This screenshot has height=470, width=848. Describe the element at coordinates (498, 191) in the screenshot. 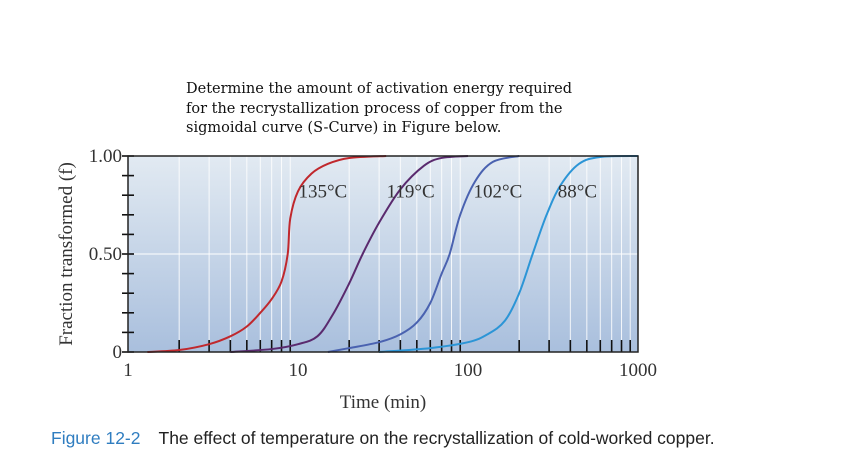

I see `series-label: 102°C` at that location.